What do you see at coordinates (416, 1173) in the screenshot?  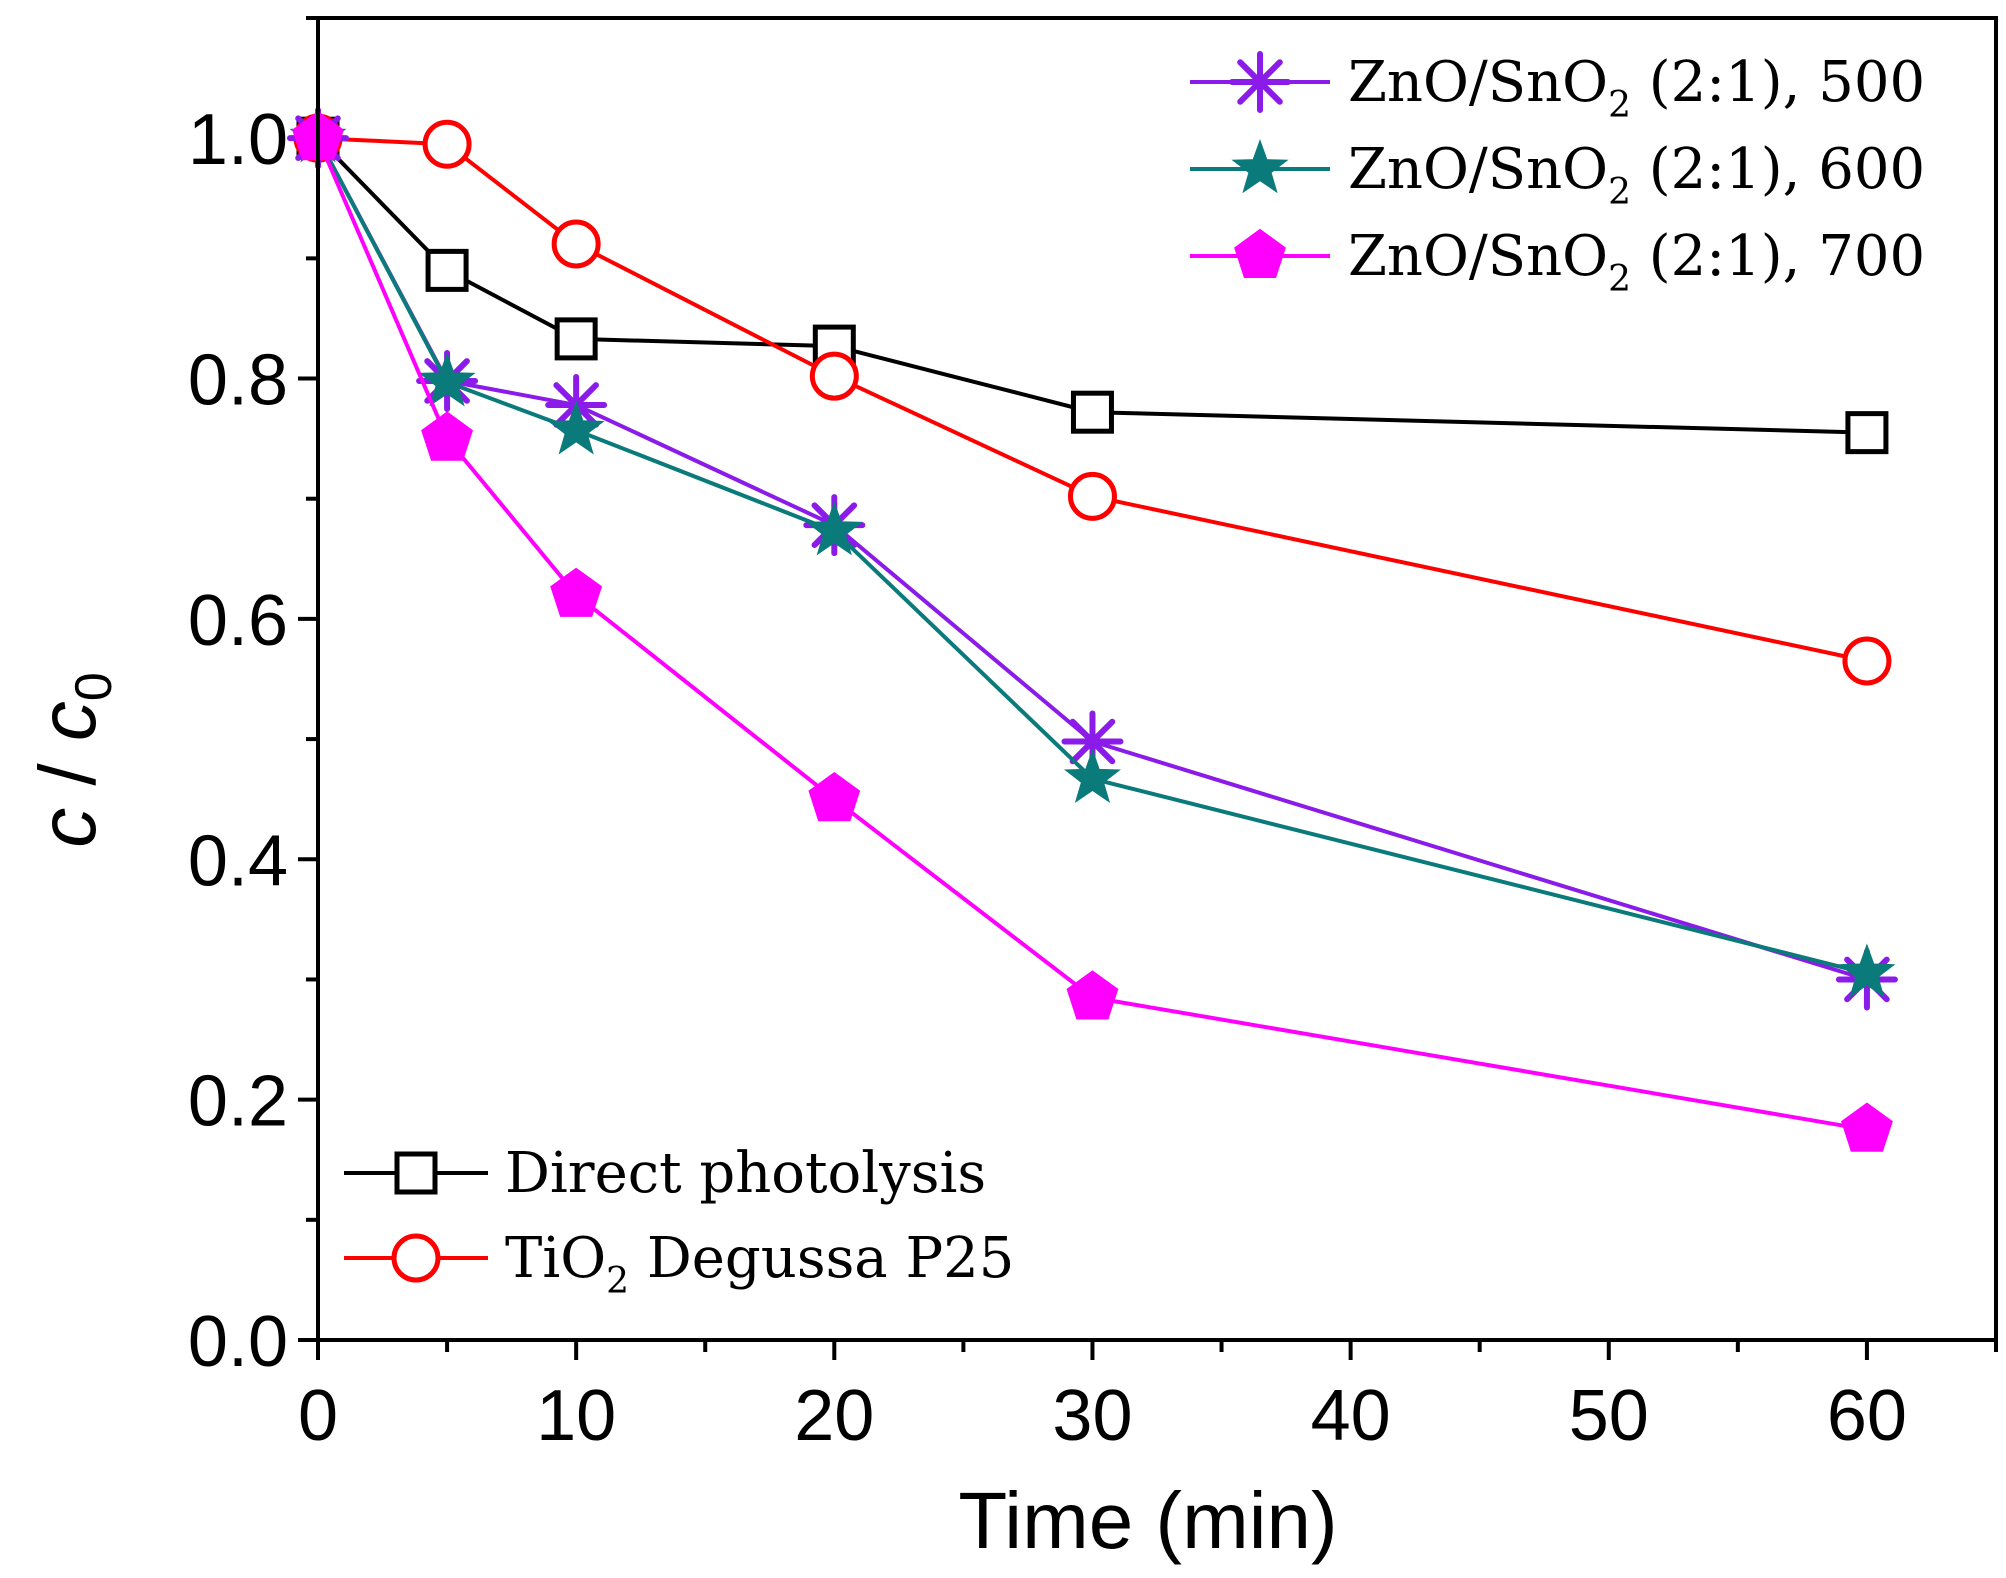 I see `legend-marker-direct` at bounding box center [416, 1173].